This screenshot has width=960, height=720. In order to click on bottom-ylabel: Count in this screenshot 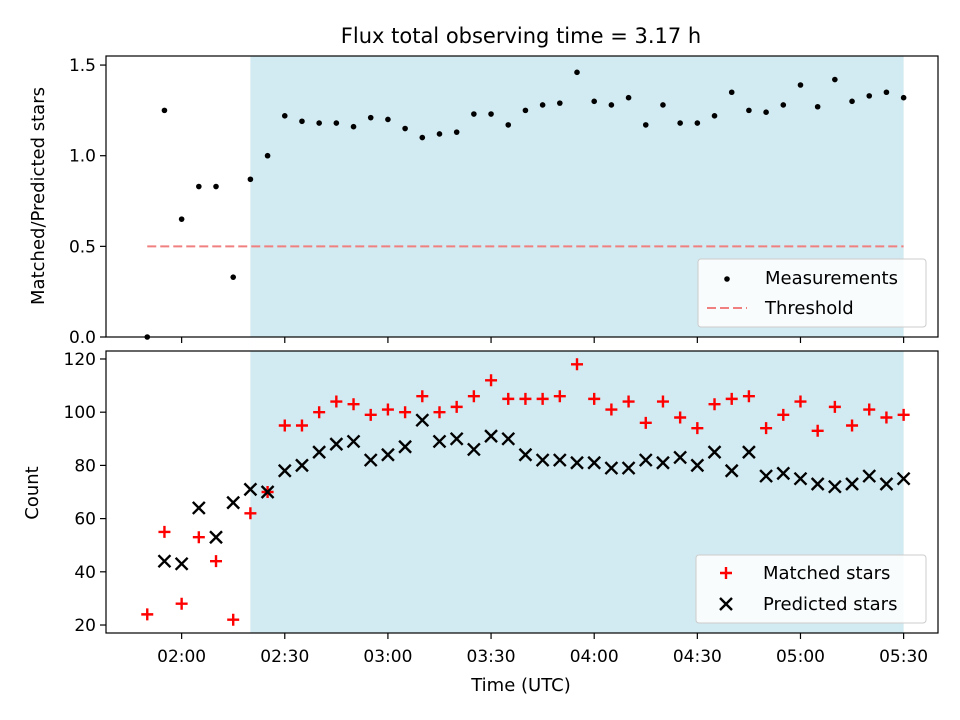, I will do `click(32, 492)`.